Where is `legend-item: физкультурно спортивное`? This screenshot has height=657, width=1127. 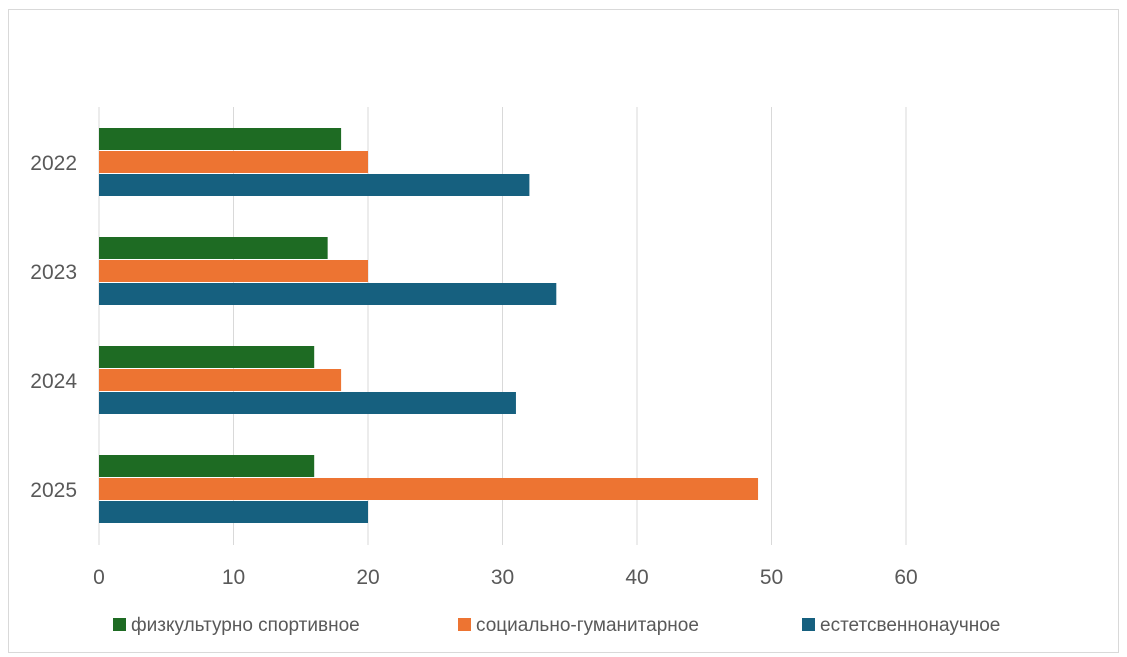
legend-item: физкультурно спортивное is located at coordinates (236, 625).